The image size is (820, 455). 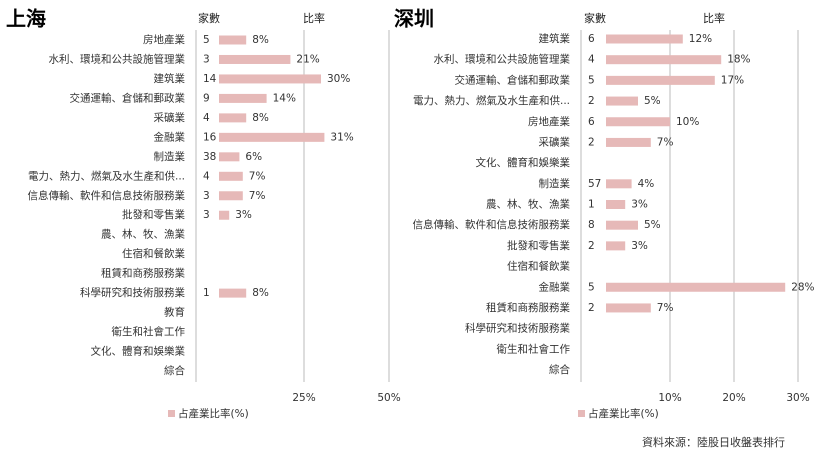 What do you see at coordinates (206, 98) in the screenshot?
I see `count-label: 9` at bounding box center [206, 98].